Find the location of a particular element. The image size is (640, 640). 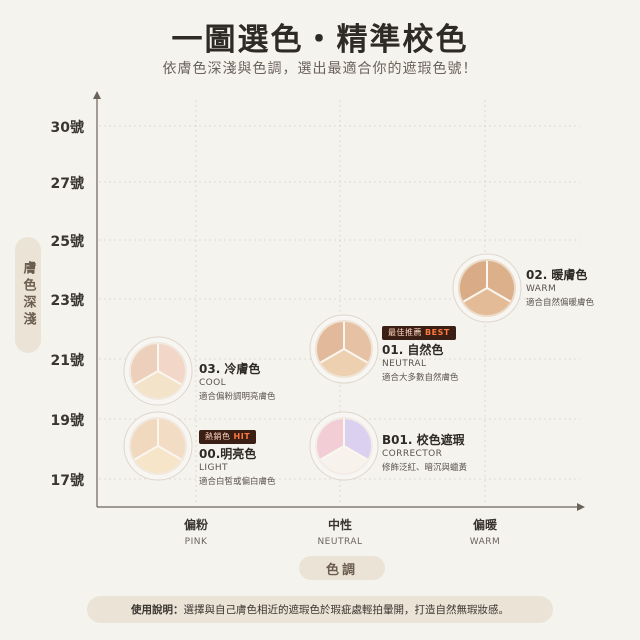

best-badge: 最佳推薦 BEST is located at coordinates (419, 333).